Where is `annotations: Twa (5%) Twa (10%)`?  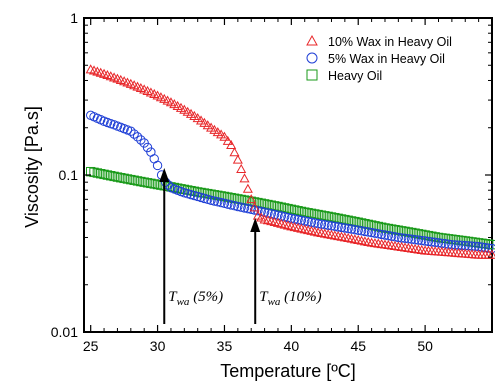 annotations: Twa (5%) Twa (10%) is located at coordinates (240, 246).